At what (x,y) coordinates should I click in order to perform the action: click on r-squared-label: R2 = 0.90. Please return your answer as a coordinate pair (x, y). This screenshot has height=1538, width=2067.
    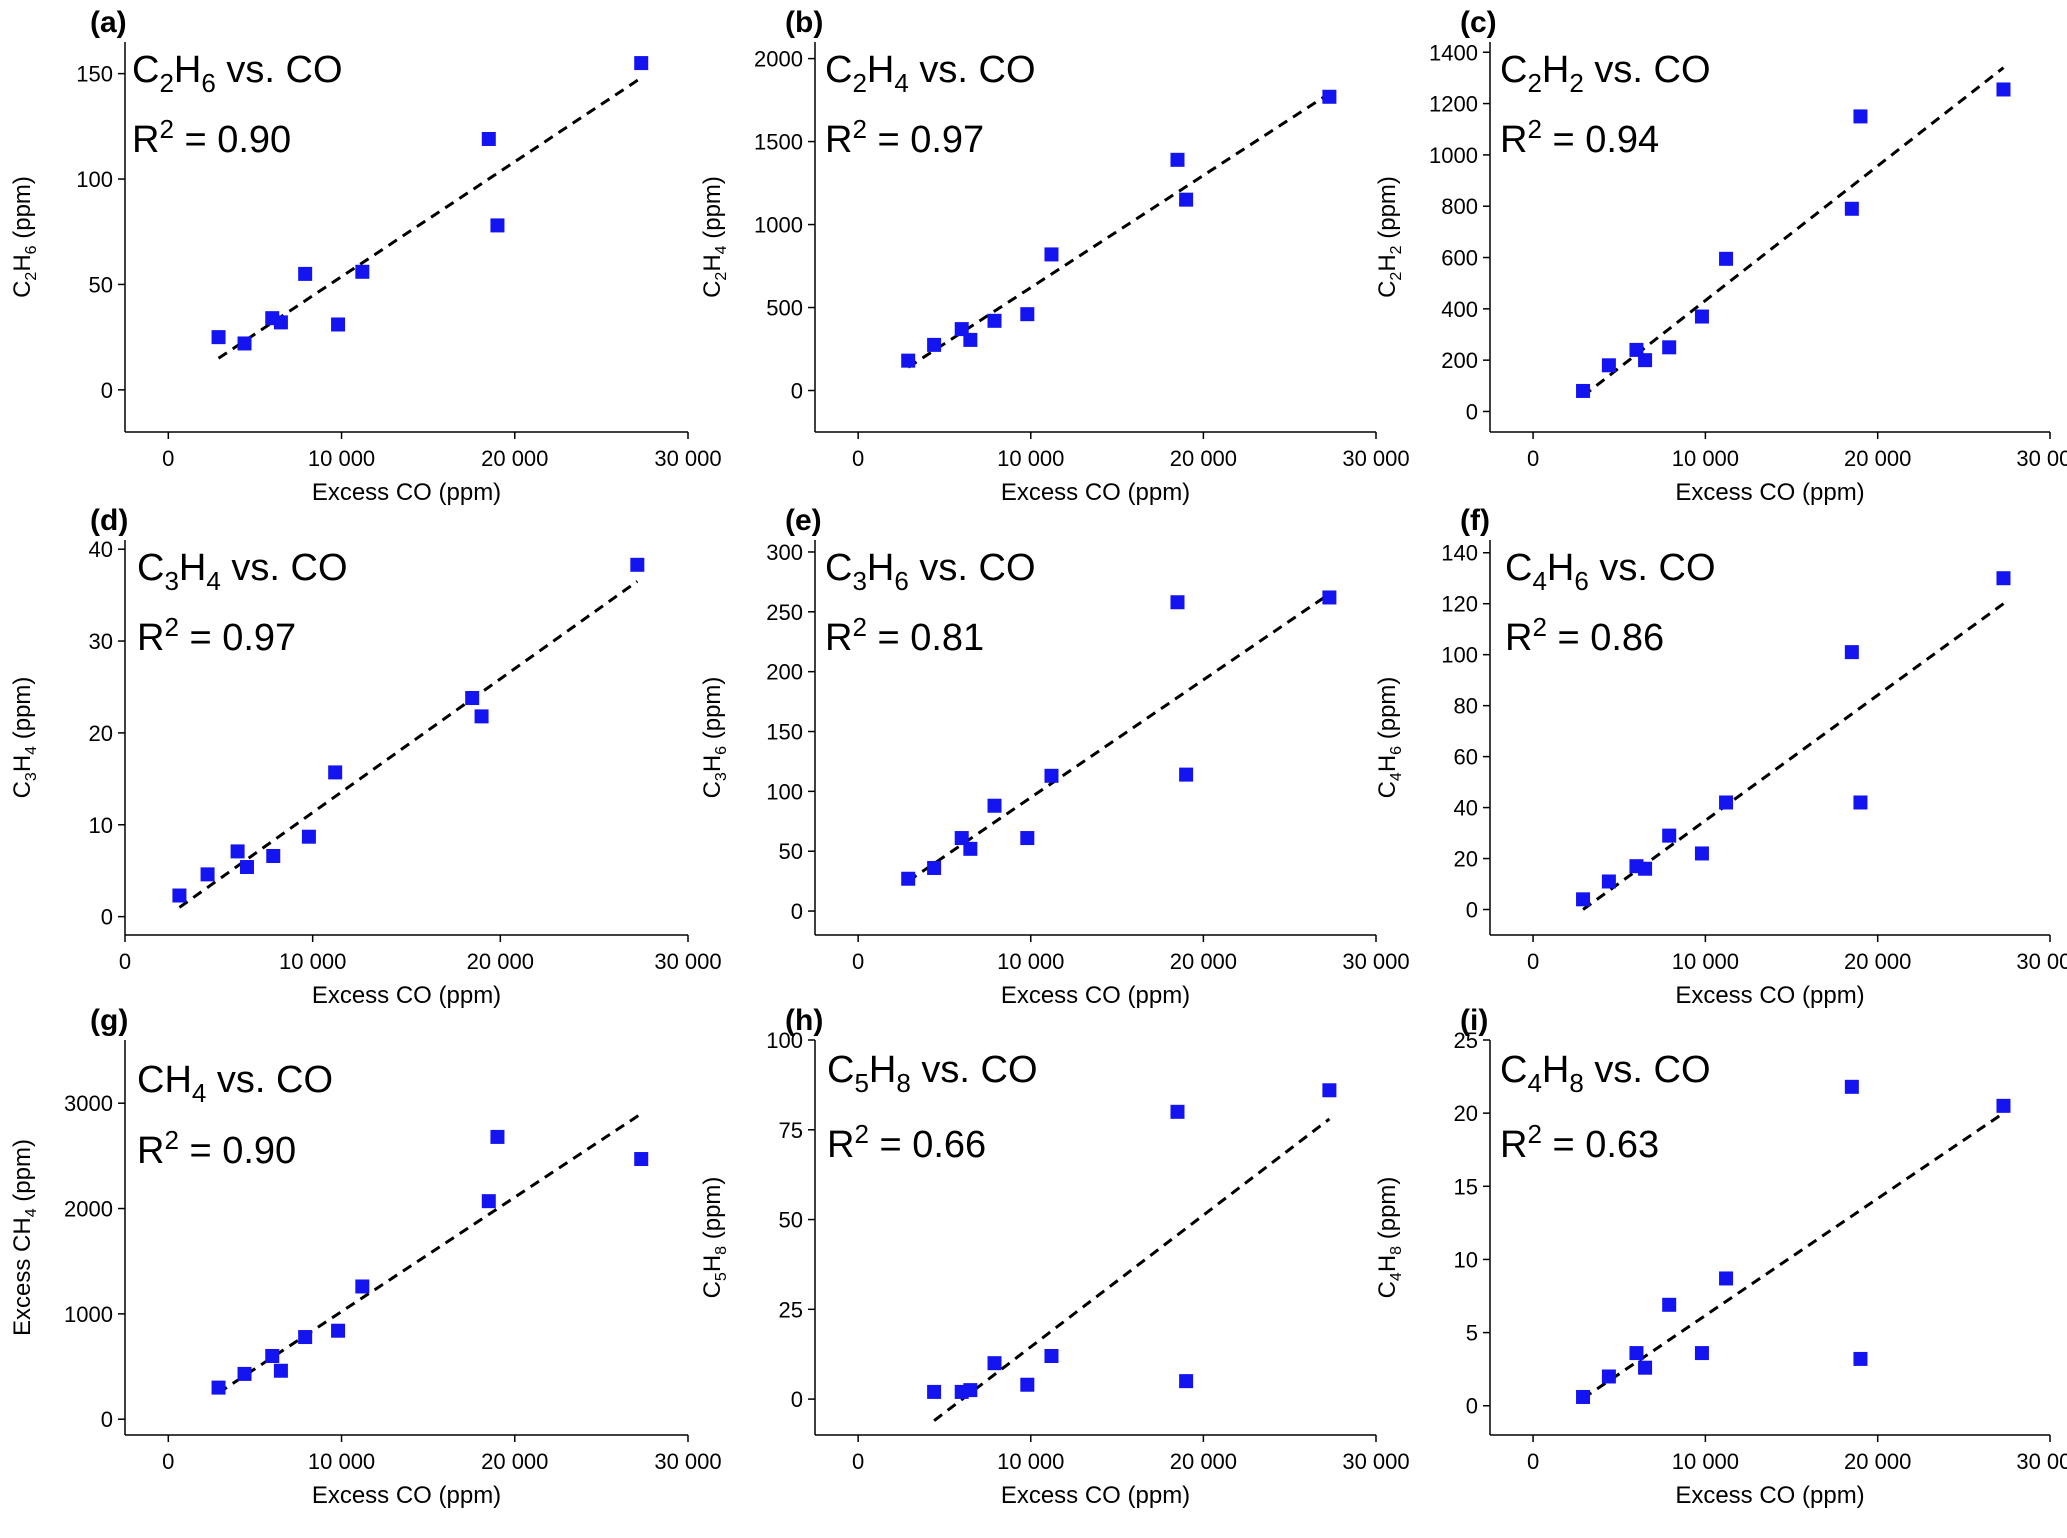
    Looking at the image, I should click on (216, 1148).